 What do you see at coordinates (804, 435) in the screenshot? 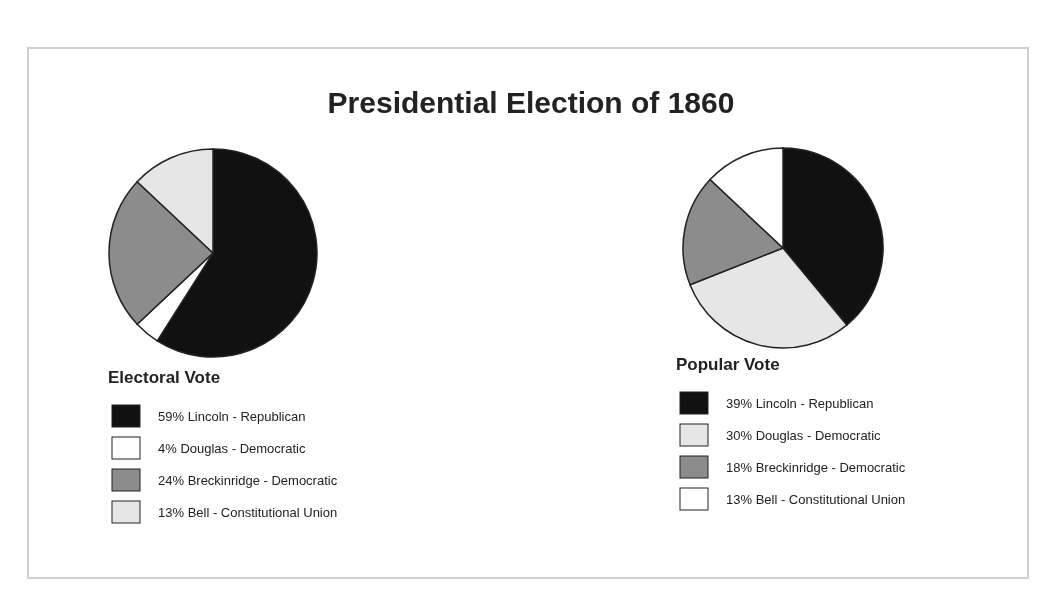
I see `legend-label: 30% Douglas - Democratic` at bounding box center [804, 435].